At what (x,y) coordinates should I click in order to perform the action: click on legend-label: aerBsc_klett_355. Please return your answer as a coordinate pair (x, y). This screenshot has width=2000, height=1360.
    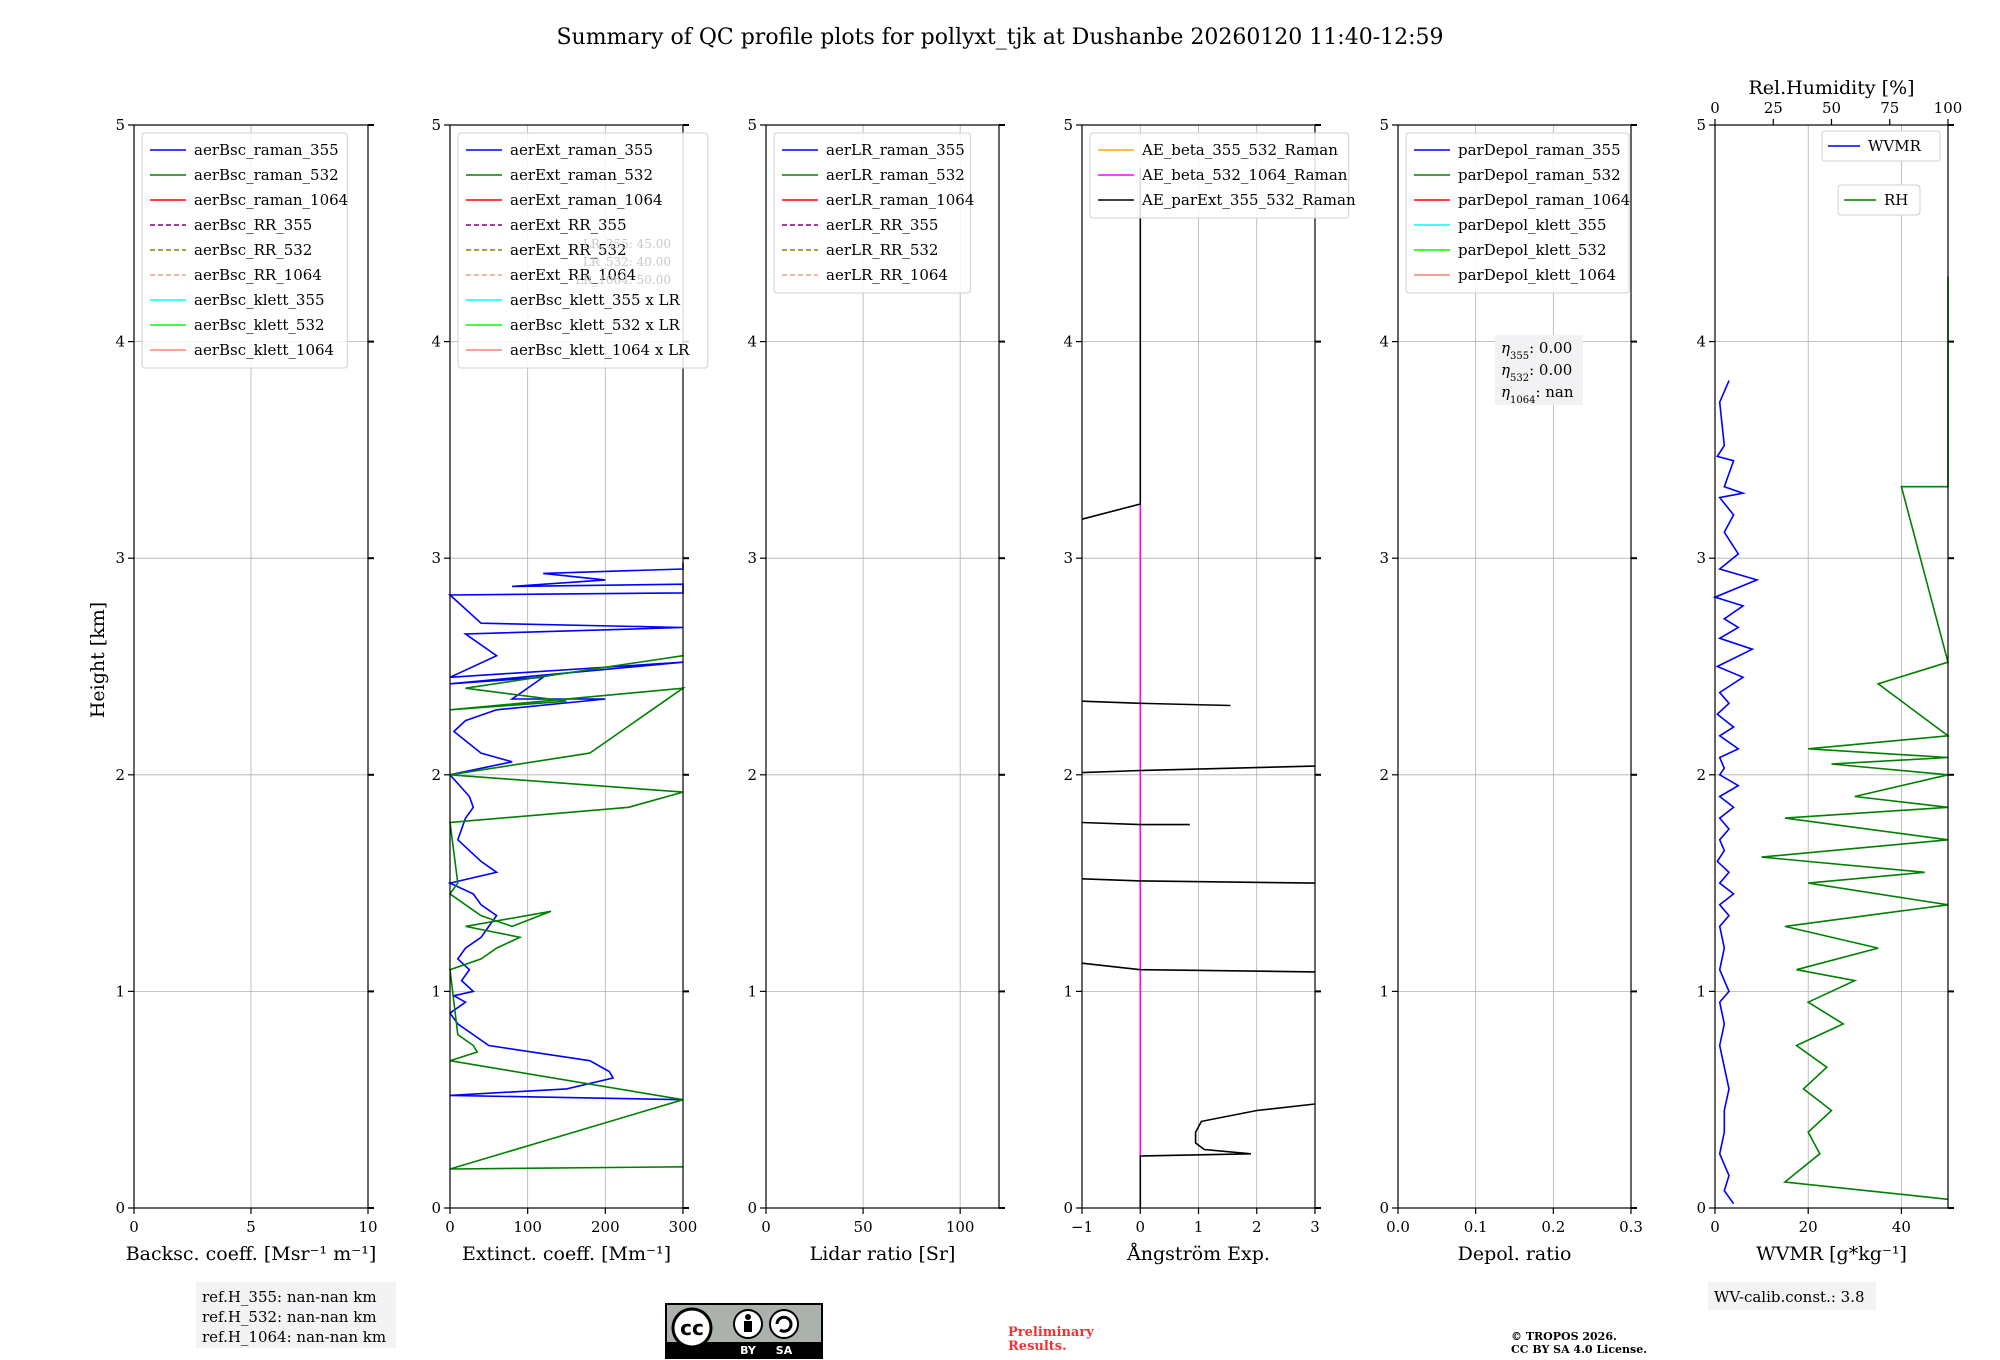
    Looking at the image, I should click on (259, 300).